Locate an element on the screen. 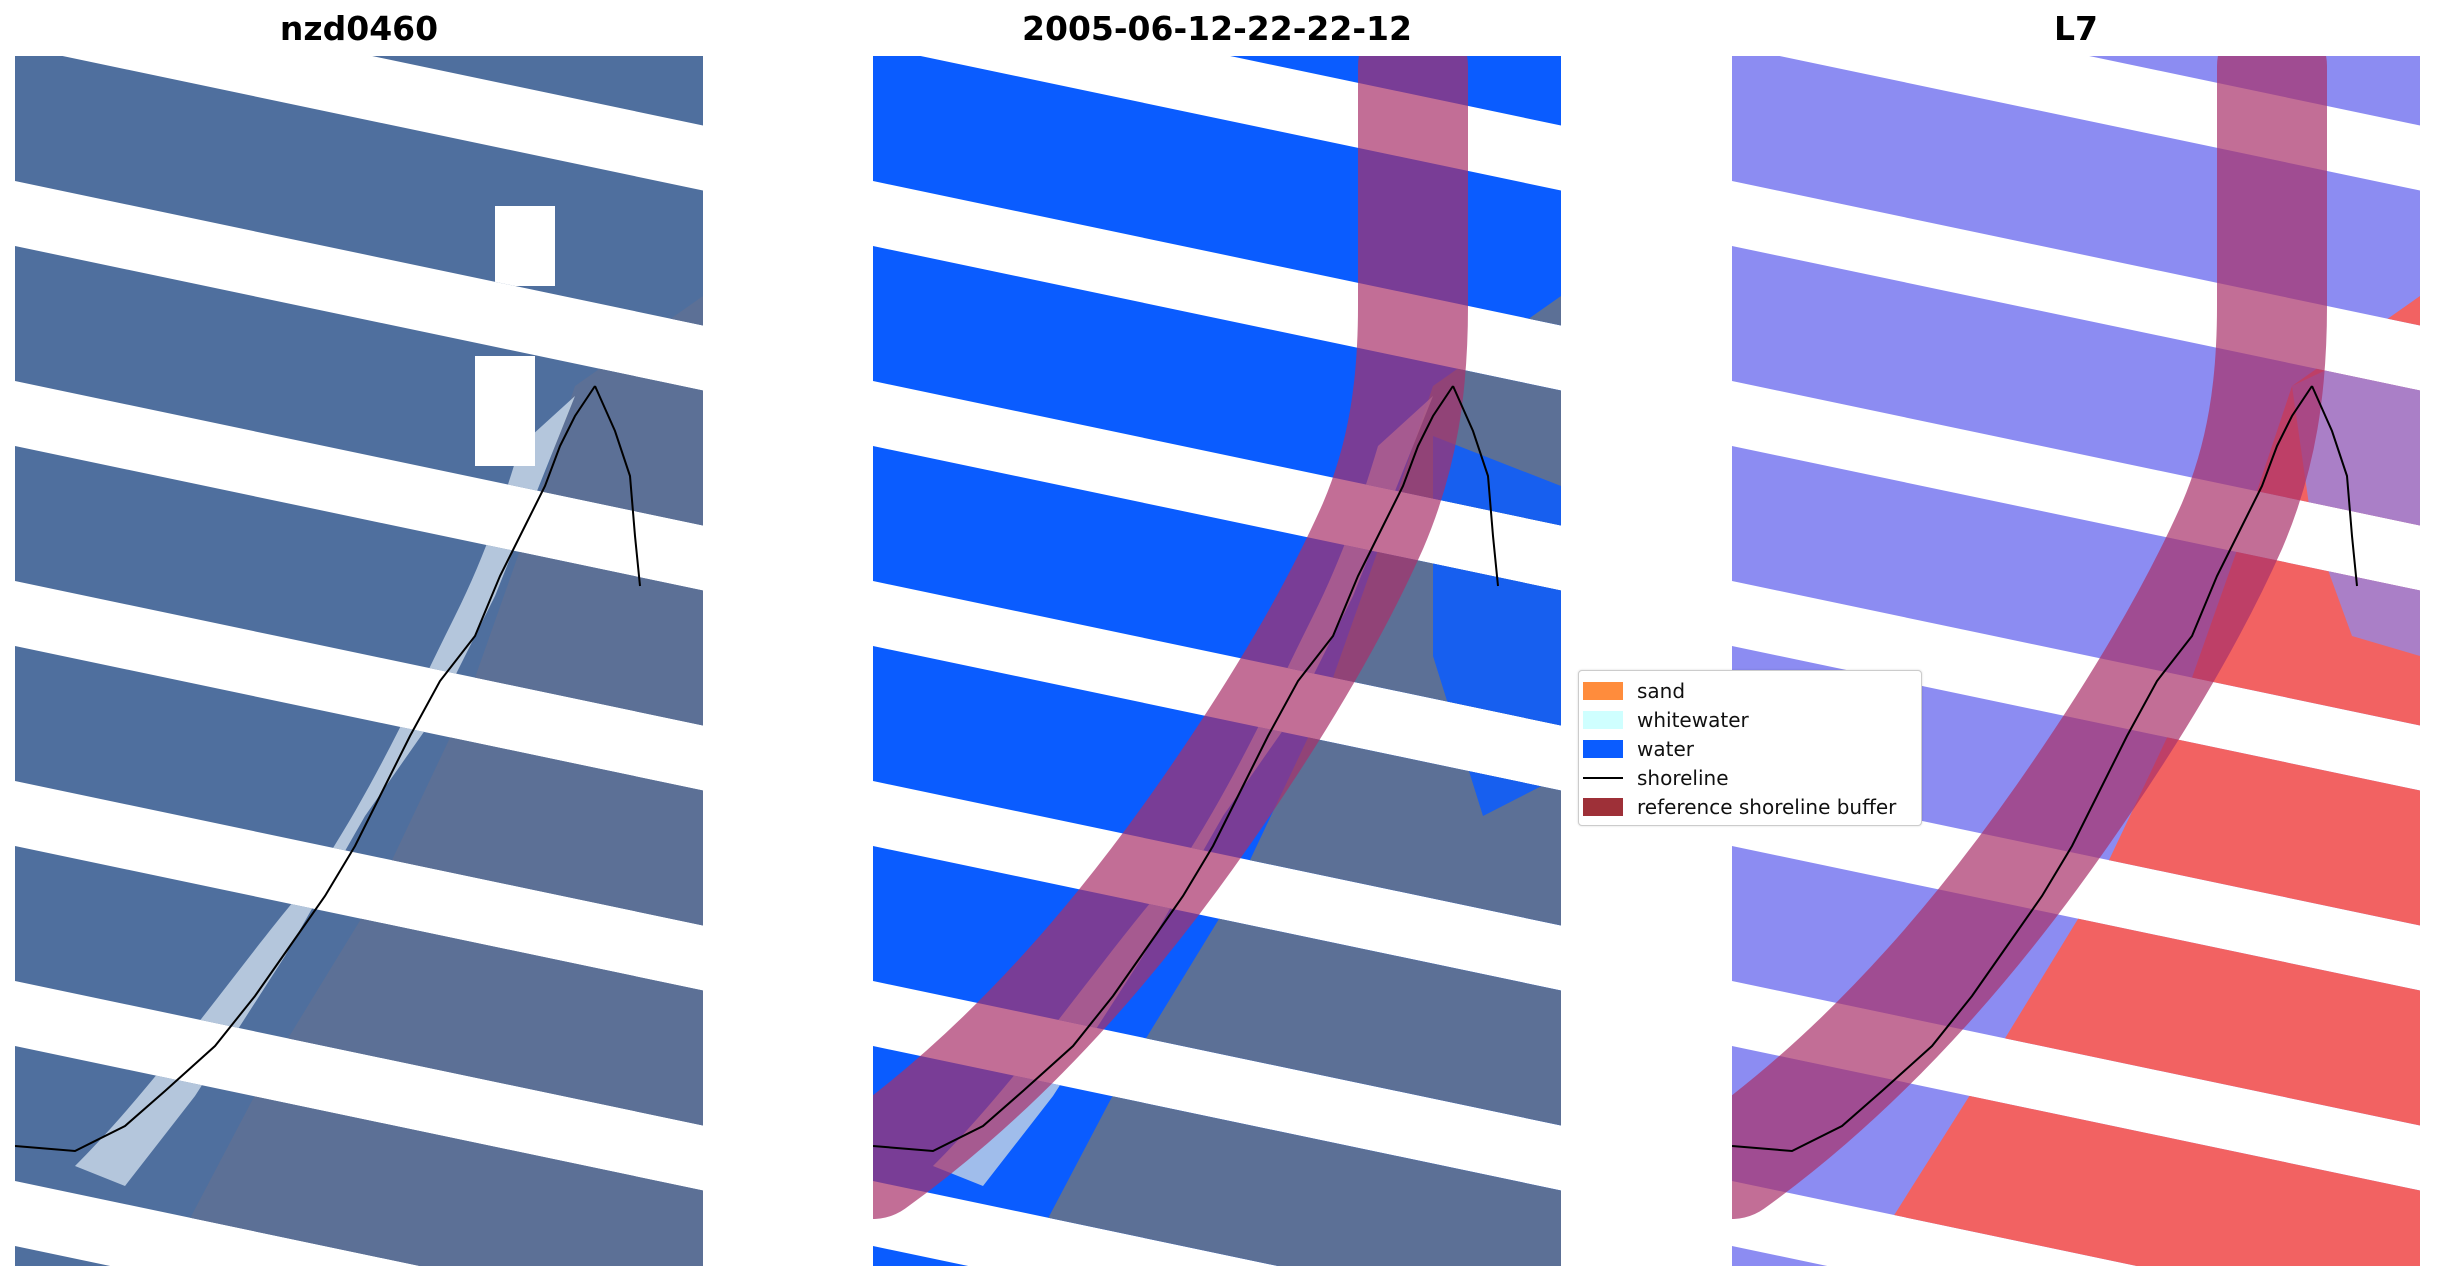  legend-item: water is located at coordinates (1636, 749).